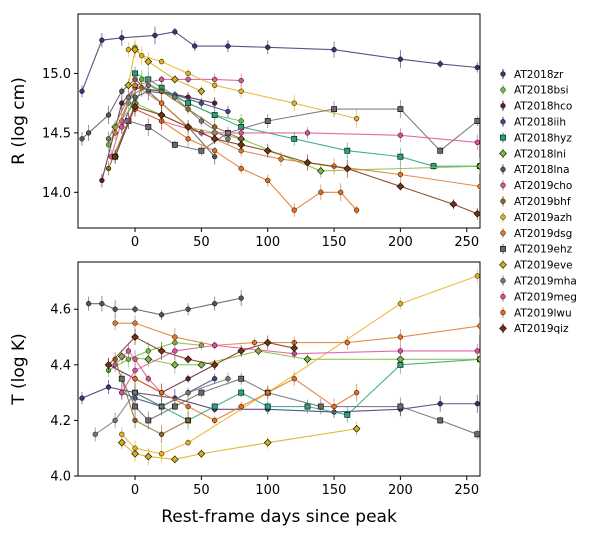 Image resolution: width=598 pixels, height=544 pixels. Describe the element at coordinates (56, 74) in the screenshot. I see `y-tick-label: 15.0` at that location.